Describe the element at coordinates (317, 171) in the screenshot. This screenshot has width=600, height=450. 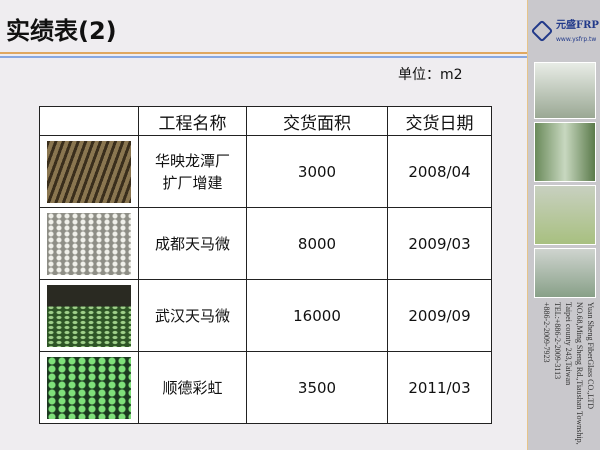
I see `delivery-area: 3000` at that location.